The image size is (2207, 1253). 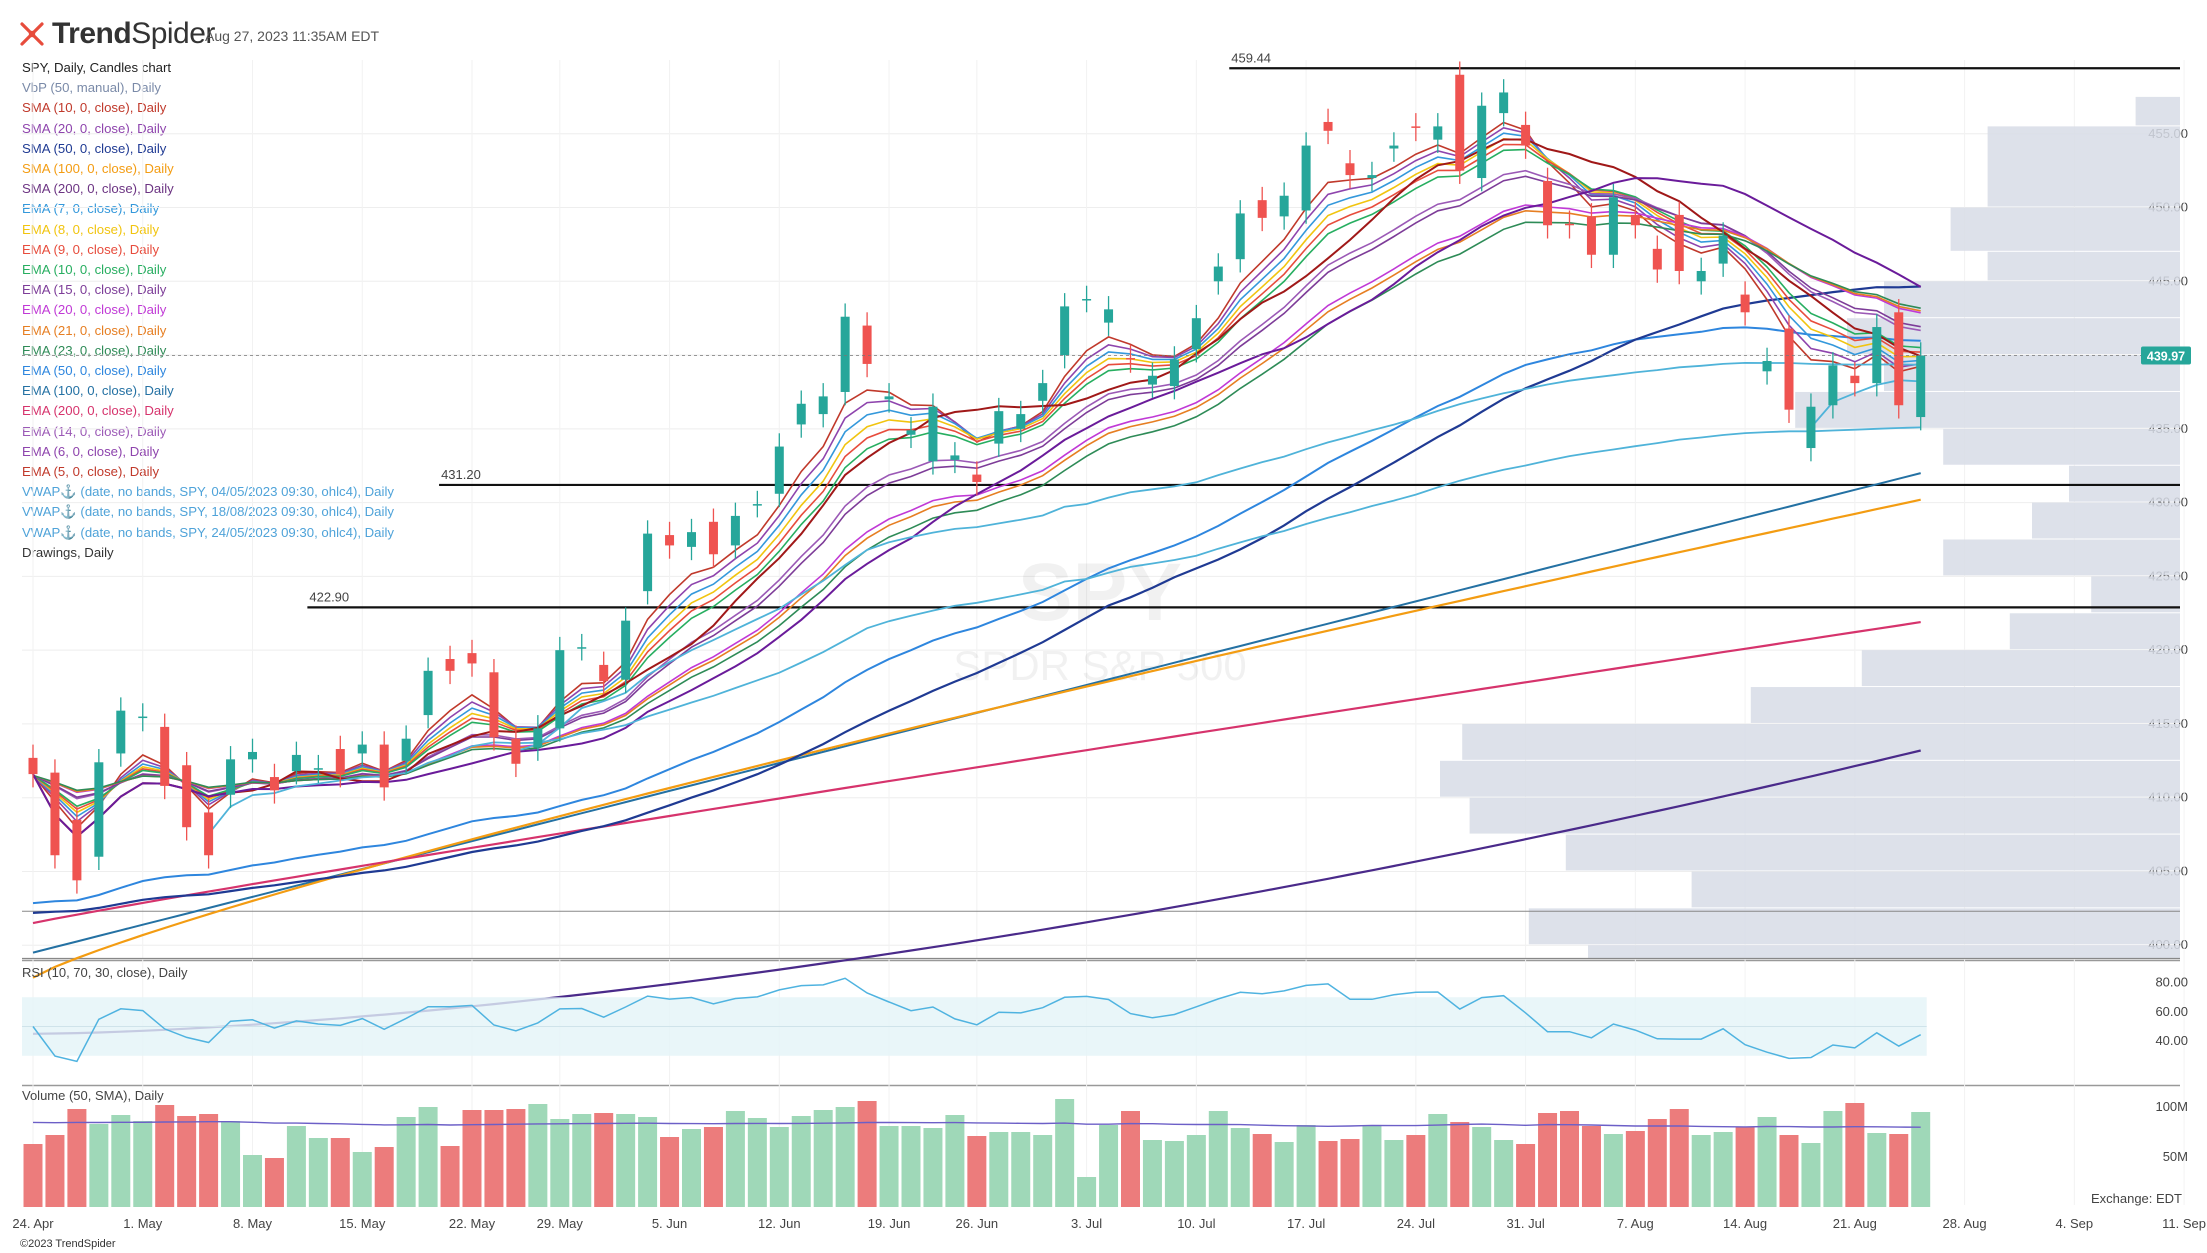 What do you see at coordinates (91, 229) in the screenshot?
I see `legend-item: EMA (8, 0, close), Daily` at bounding box center [91, 229].